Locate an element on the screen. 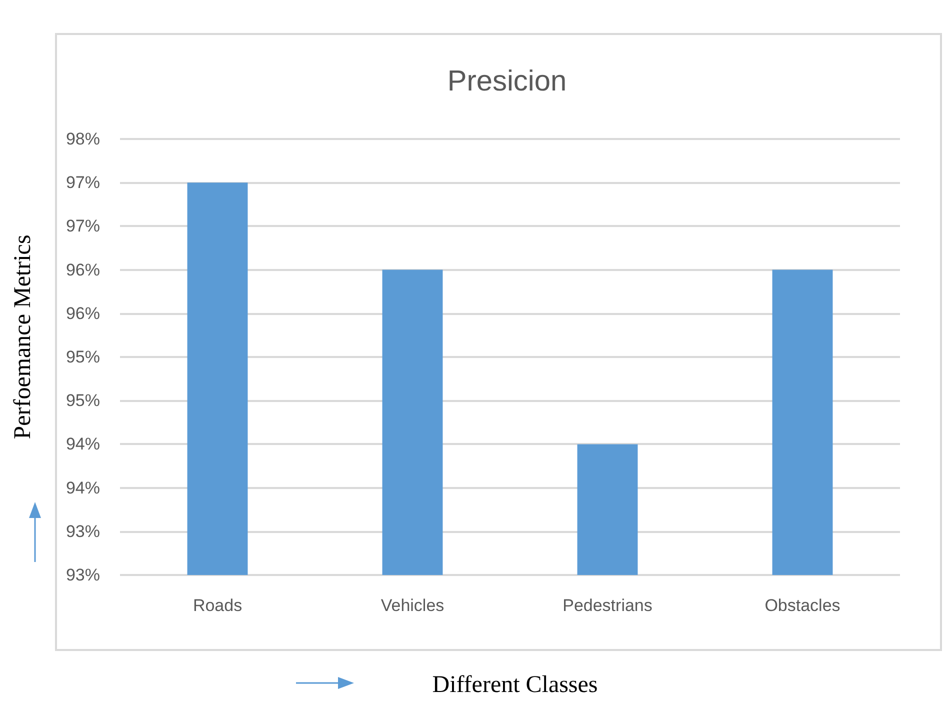 This screenshot has width=944, height=702. x-axis-title: Different Classes is located at coordinates (515, 685).